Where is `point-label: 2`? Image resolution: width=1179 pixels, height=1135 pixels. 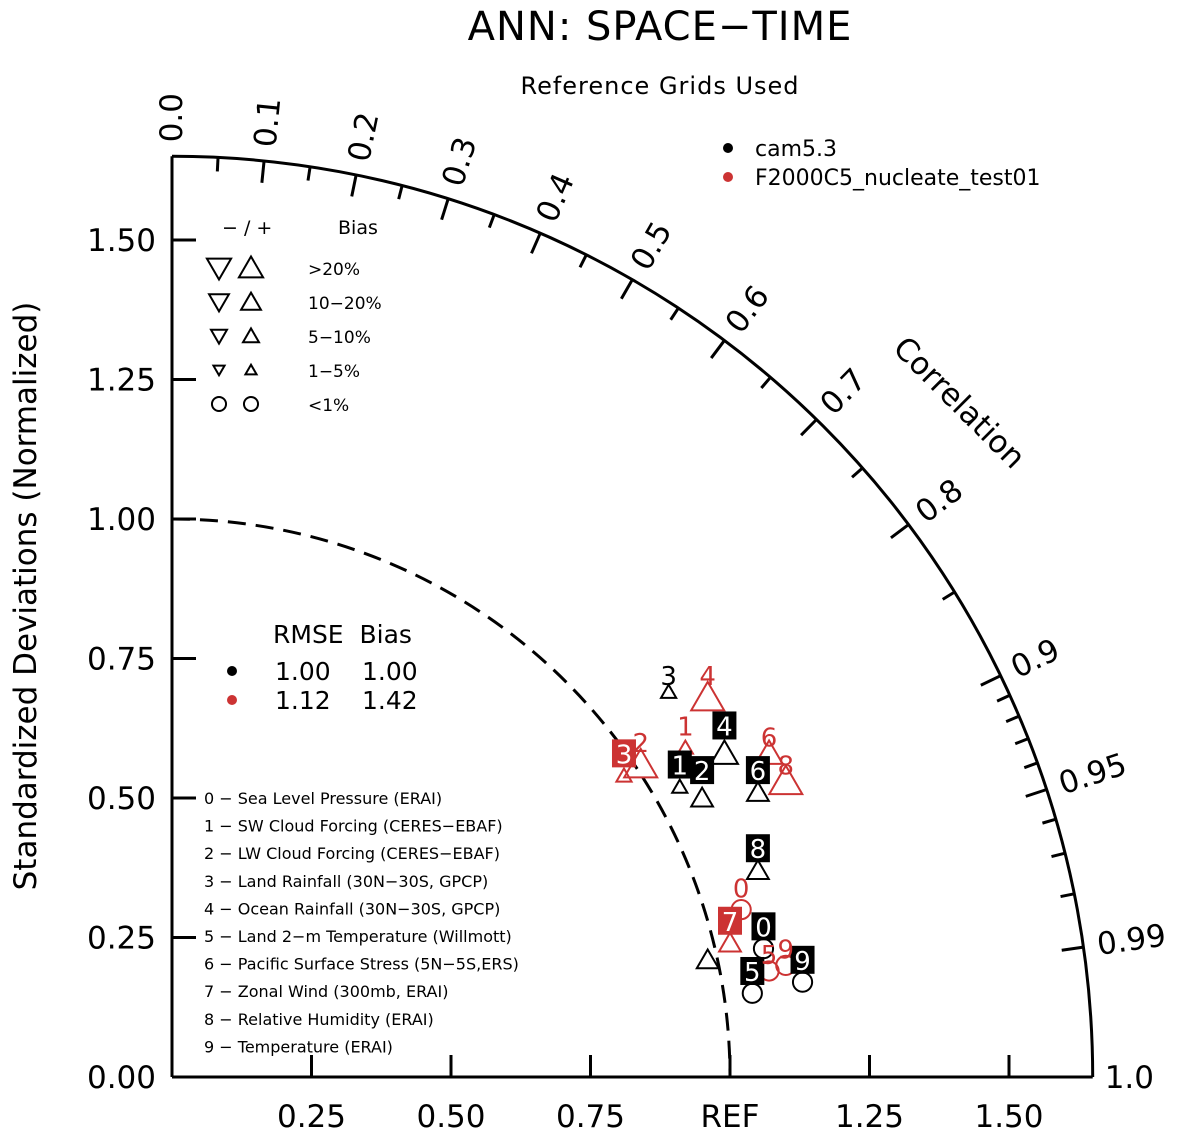
point-label: 2 is located at coordinates (640, 744).